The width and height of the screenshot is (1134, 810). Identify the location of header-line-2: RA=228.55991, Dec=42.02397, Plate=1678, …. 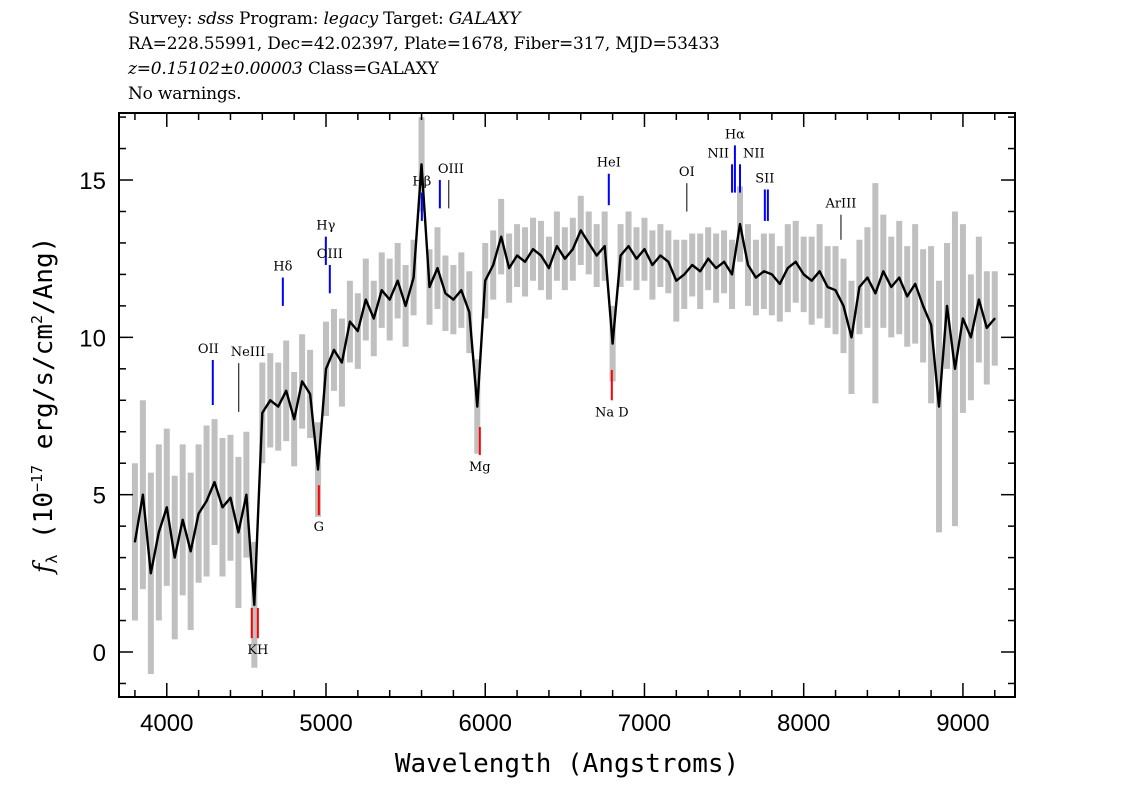
(424, 44).